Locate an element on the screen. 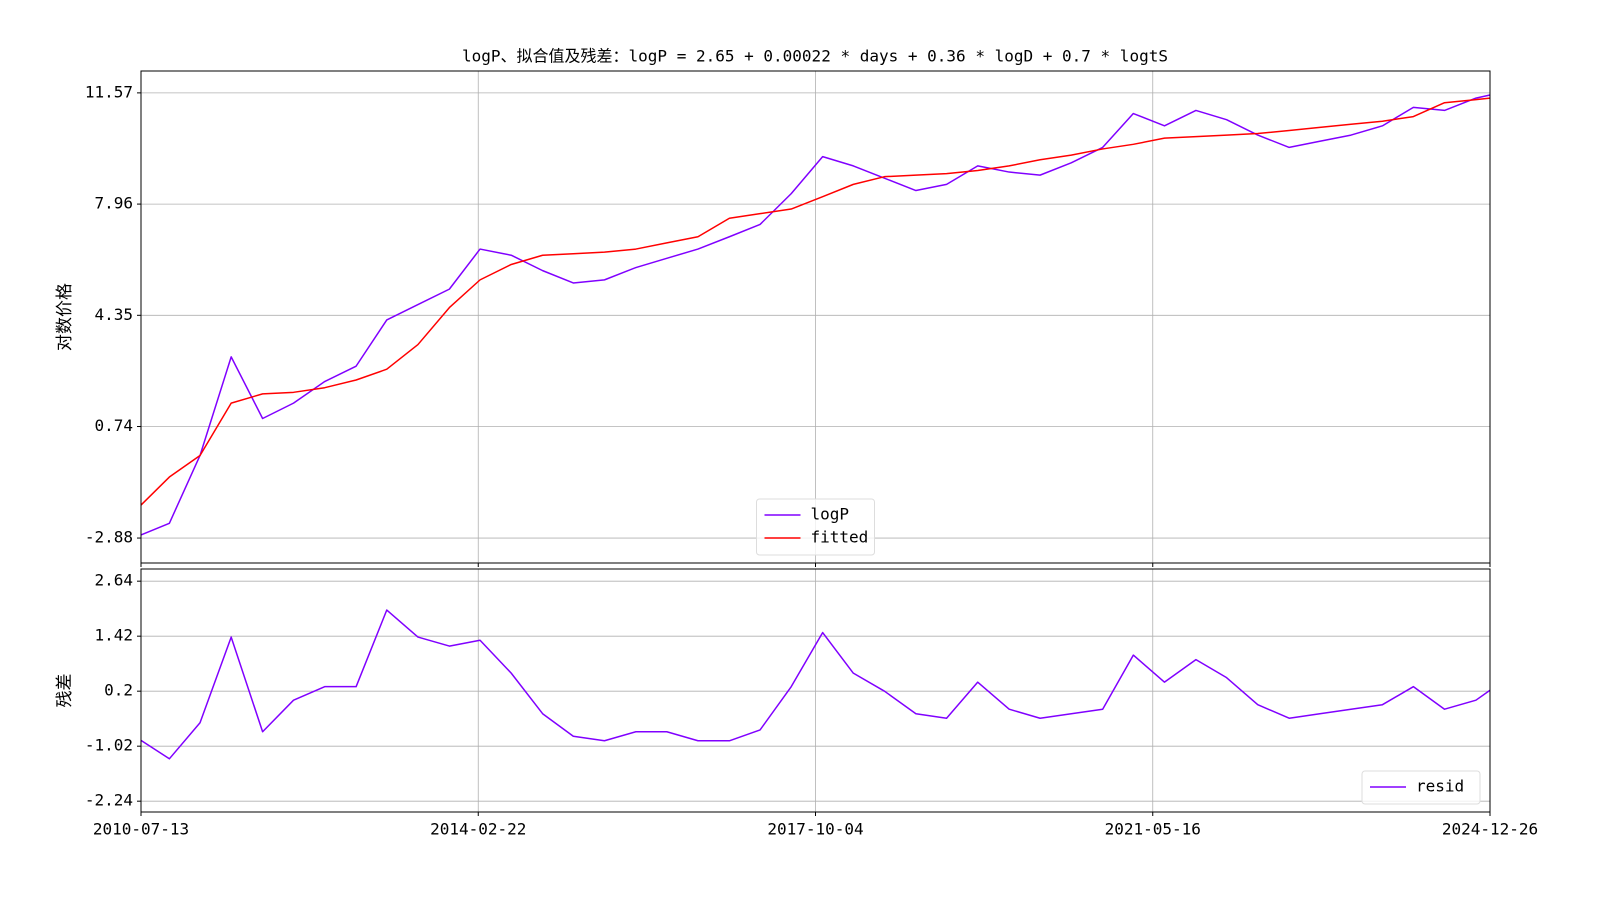 The image size is (1600, 900). y-axis-label: 对数价格 is located at coordinates (65, 317).